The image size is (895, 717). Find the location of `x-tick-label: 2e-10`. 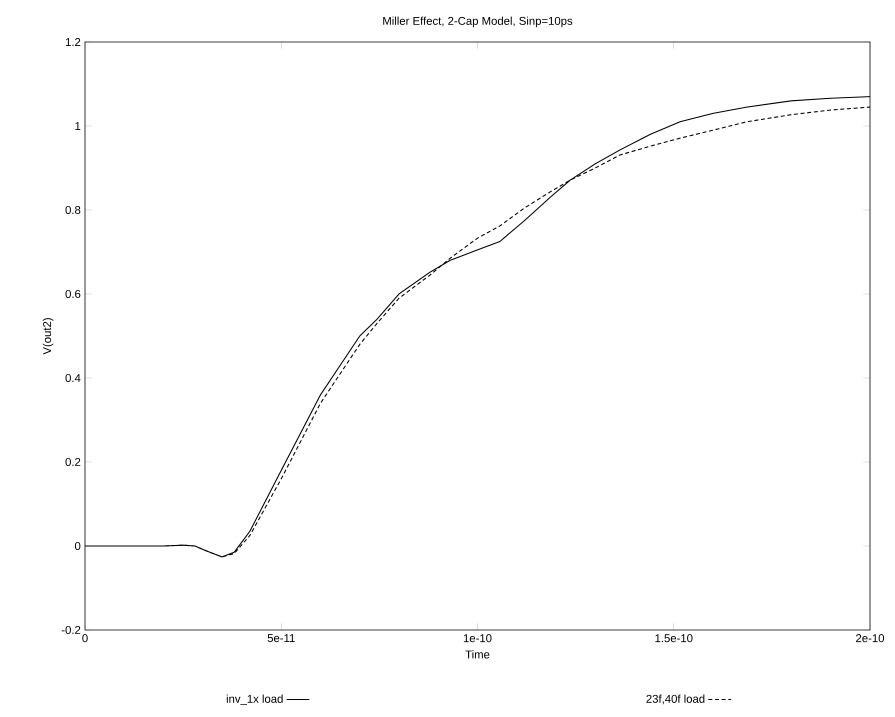

x-tick-label: 2e-10 is located at coordinates (870, 638).